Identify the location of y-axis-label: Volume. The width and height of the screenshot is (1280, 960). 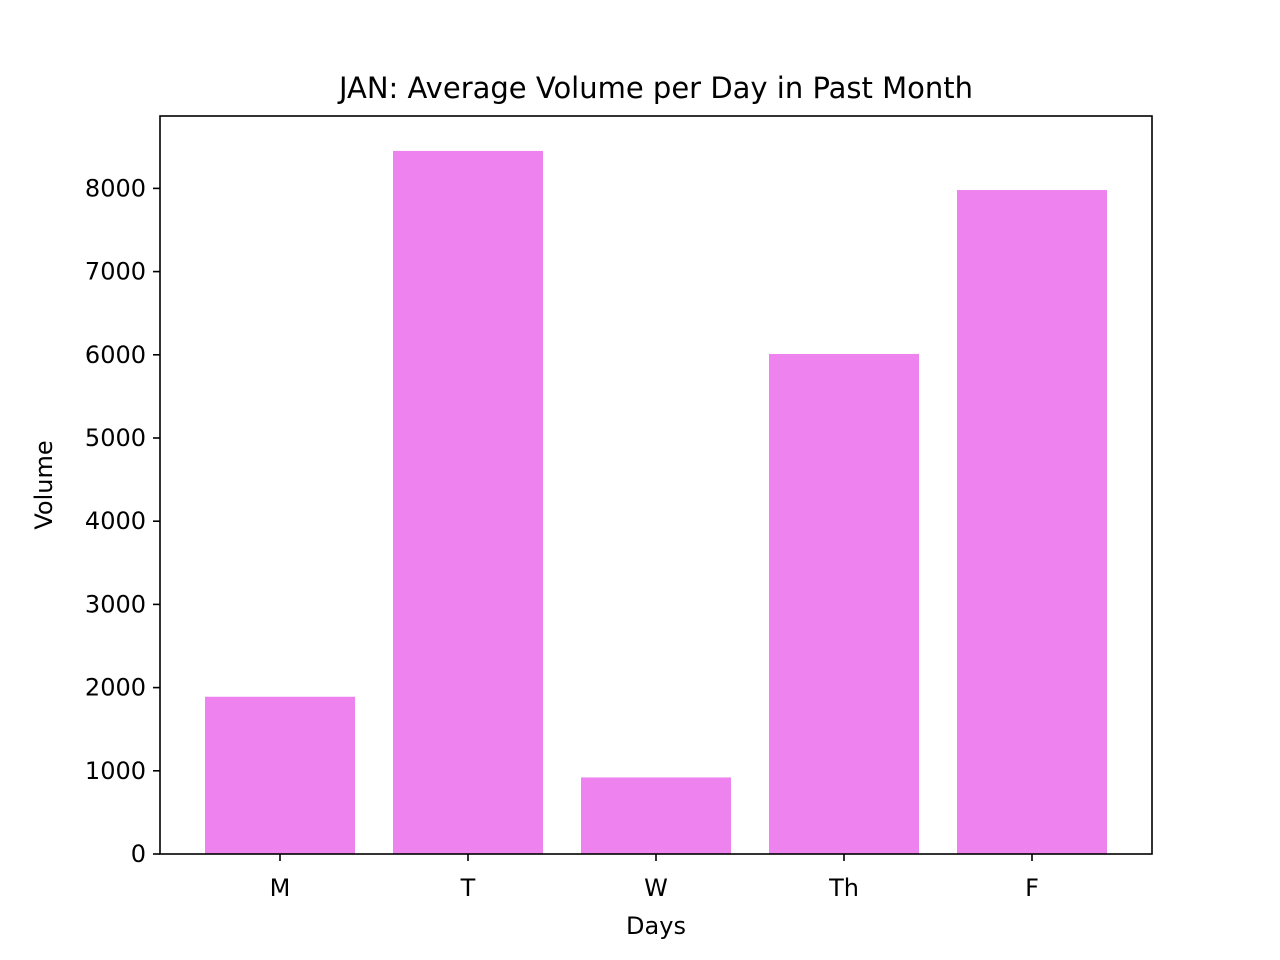
(44, 484).